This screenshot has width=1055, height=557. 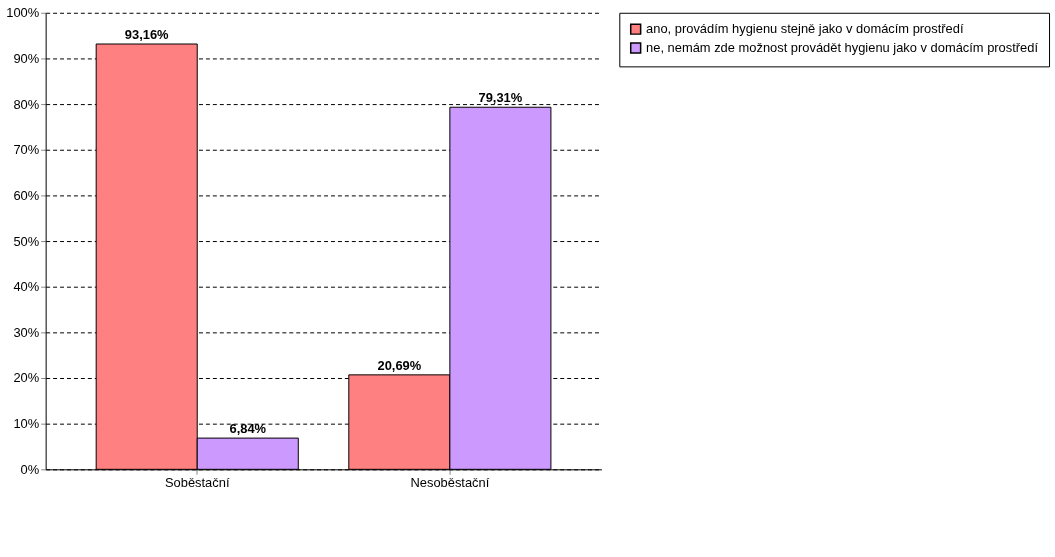 What do you see at coordinates (147, 35) in the screenshot?
I see `data-label: 93,16%` at bounding box center [147, 35].